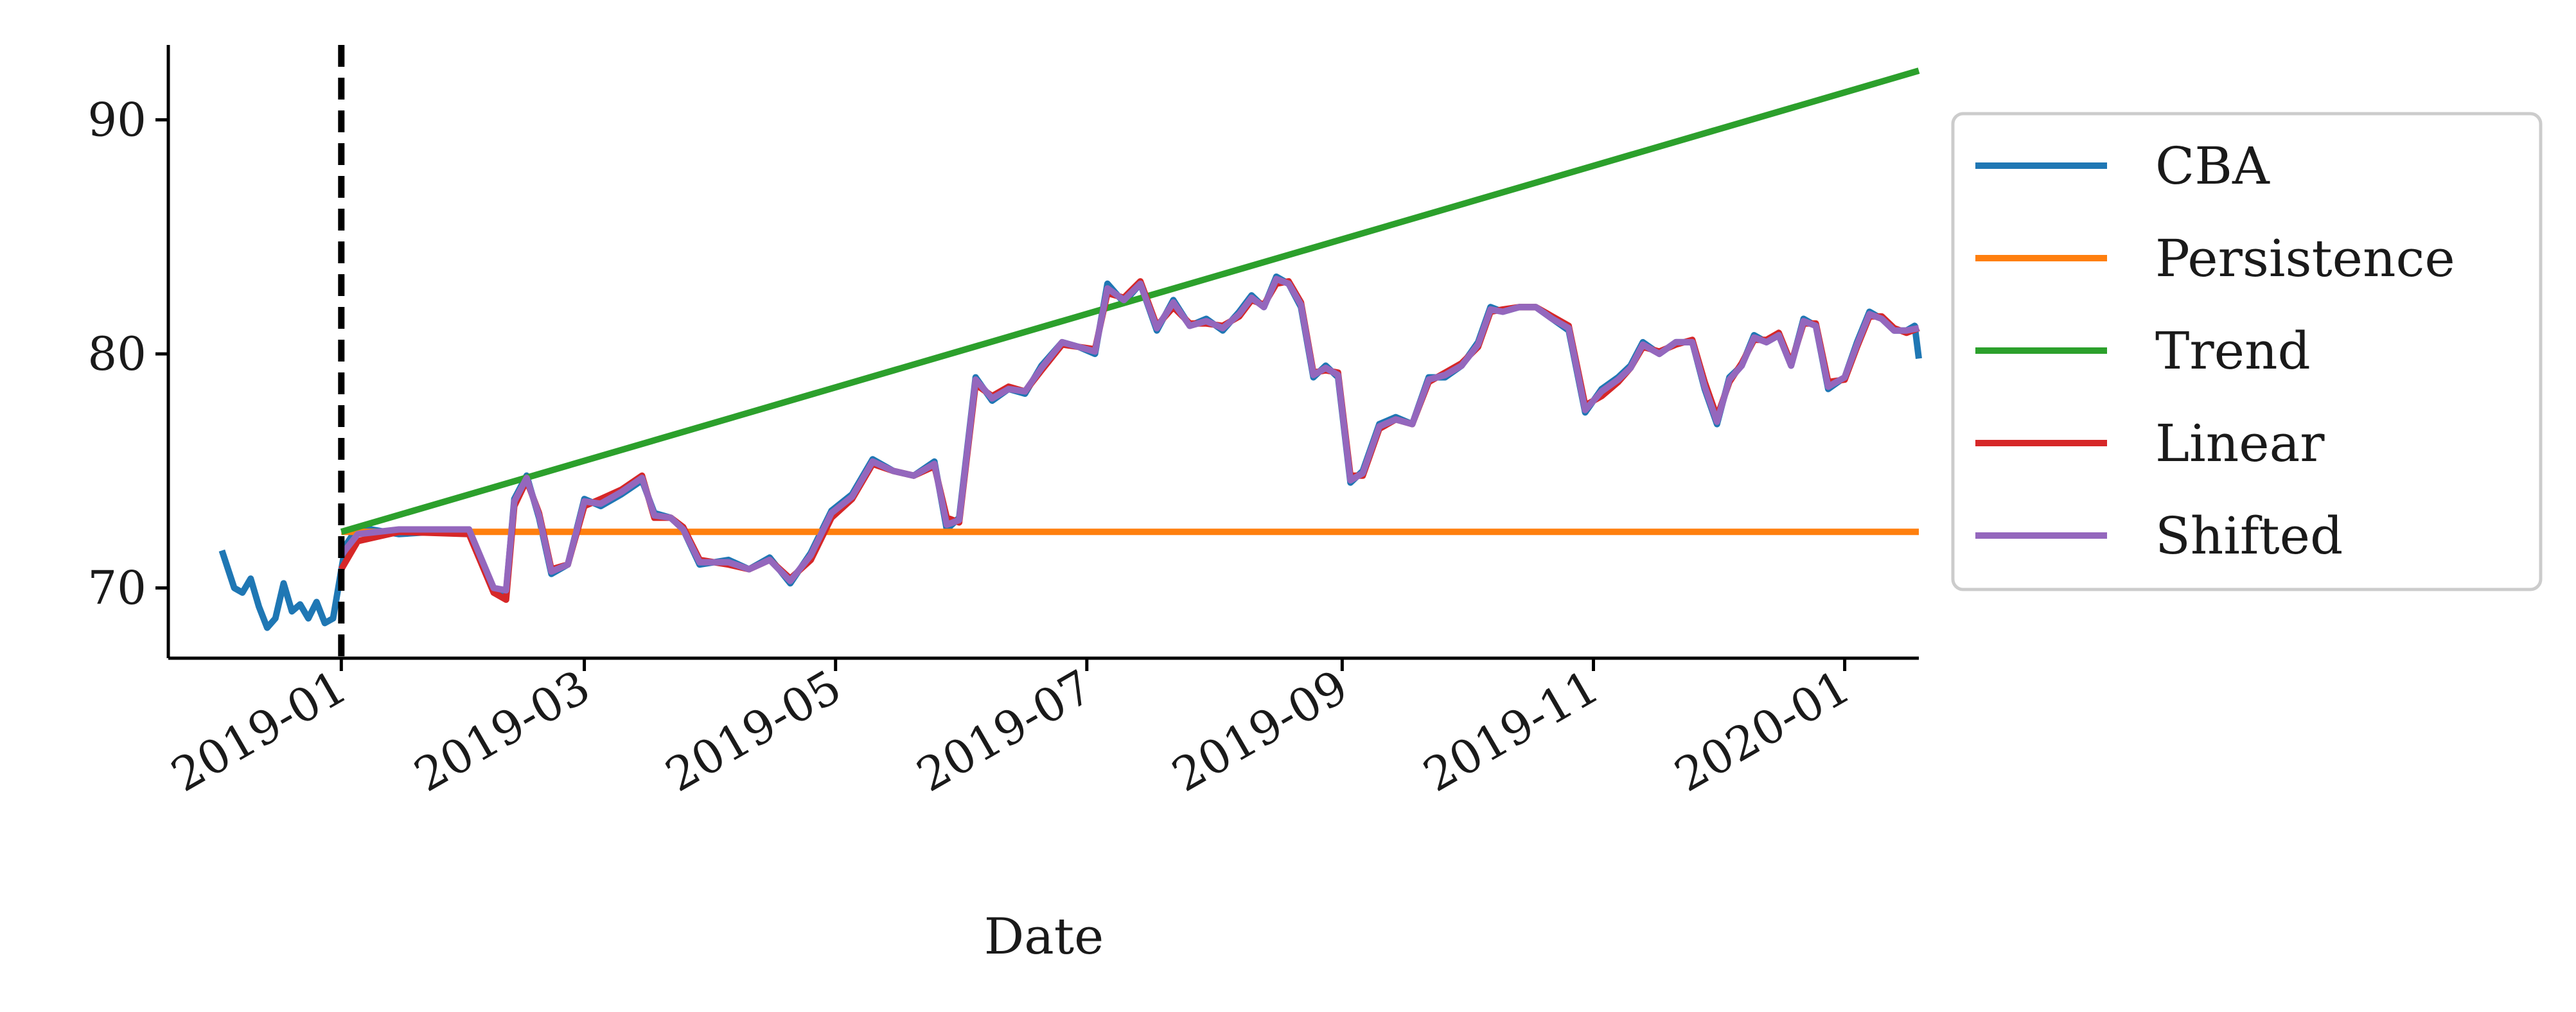  I want to click on y-axis-ticks: 70 80 90, so click(127, 354).